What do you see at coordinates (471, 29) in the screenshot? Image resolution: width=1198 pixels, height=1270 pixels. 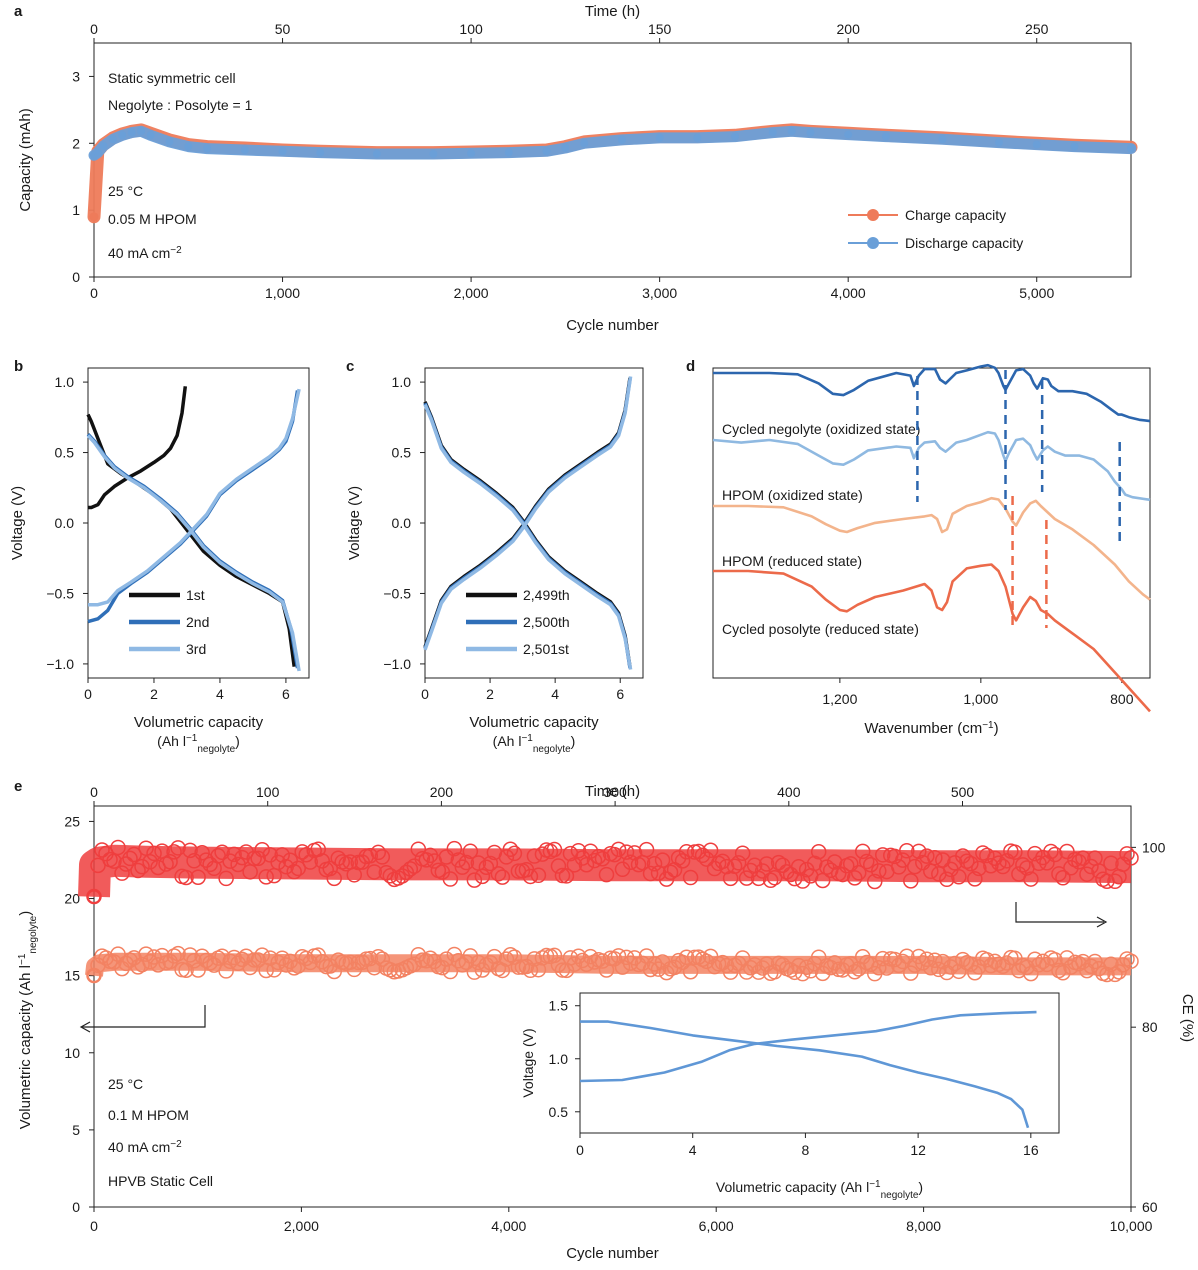 I see `x2-tick-label: 100` at bounding box center [471, 29].